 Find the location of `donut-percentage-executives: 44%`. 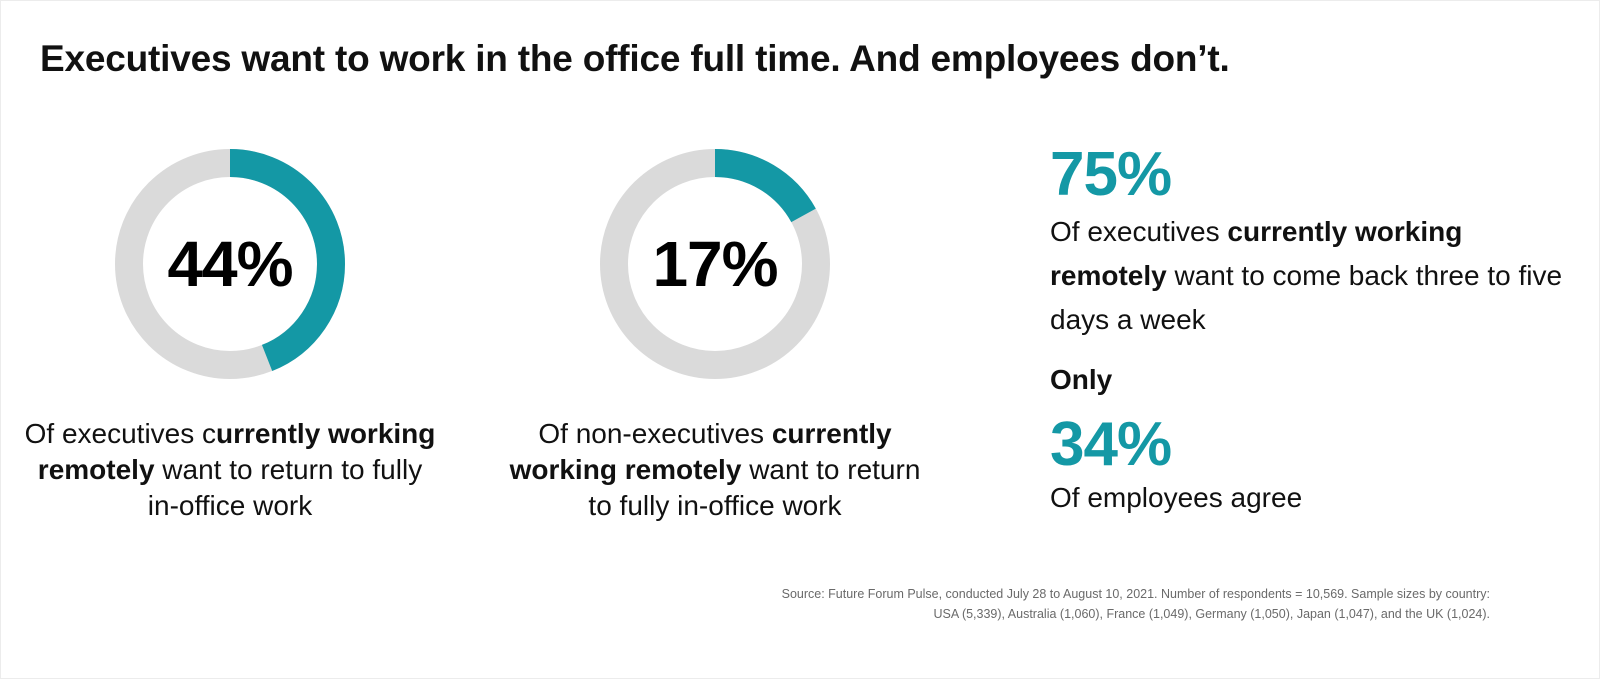

donut-percentage-executives: 44% is located at coordinates (230, 264).